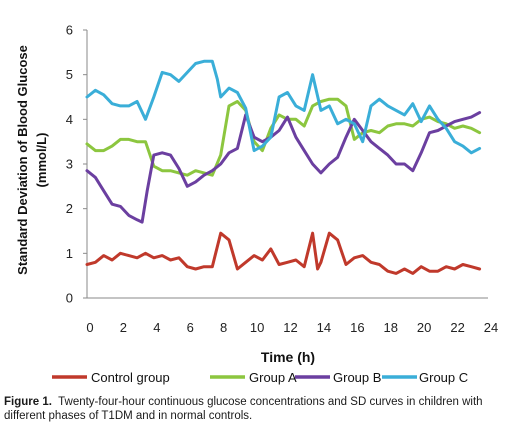  What do you see at coordinates (41, 160) in the screenshot?
I see `y-axis-title-line2: (mmol/L)` at bounding box center [41, 160].